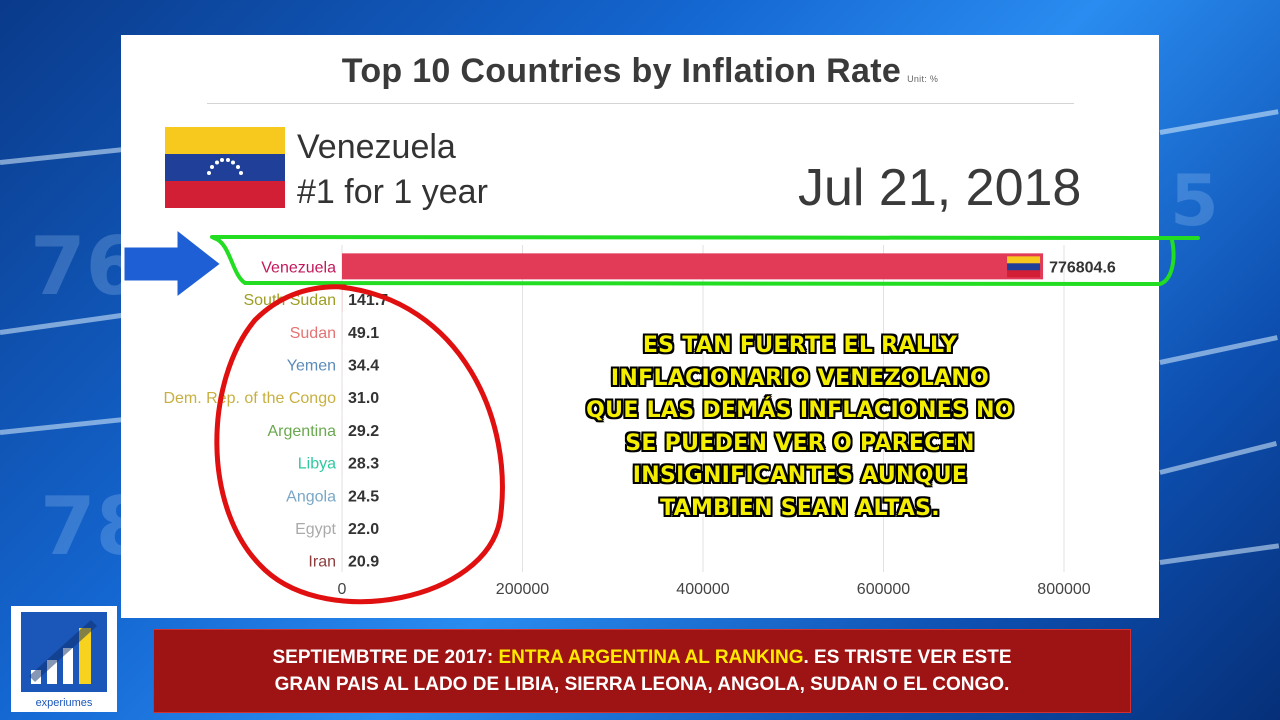 This screenshot has height=720, width=1280. I want to click on category-label: Iran, so click(322, 562).